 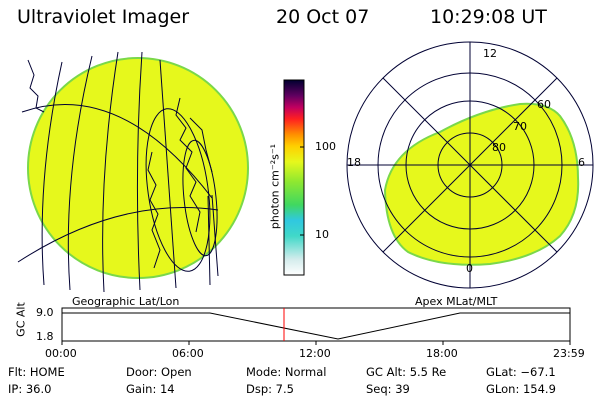 What do you see at coordinates (21, 319) in the screenshot?
I see `altitude-axis-label: GC Alt` at bounding box center [21, 319].